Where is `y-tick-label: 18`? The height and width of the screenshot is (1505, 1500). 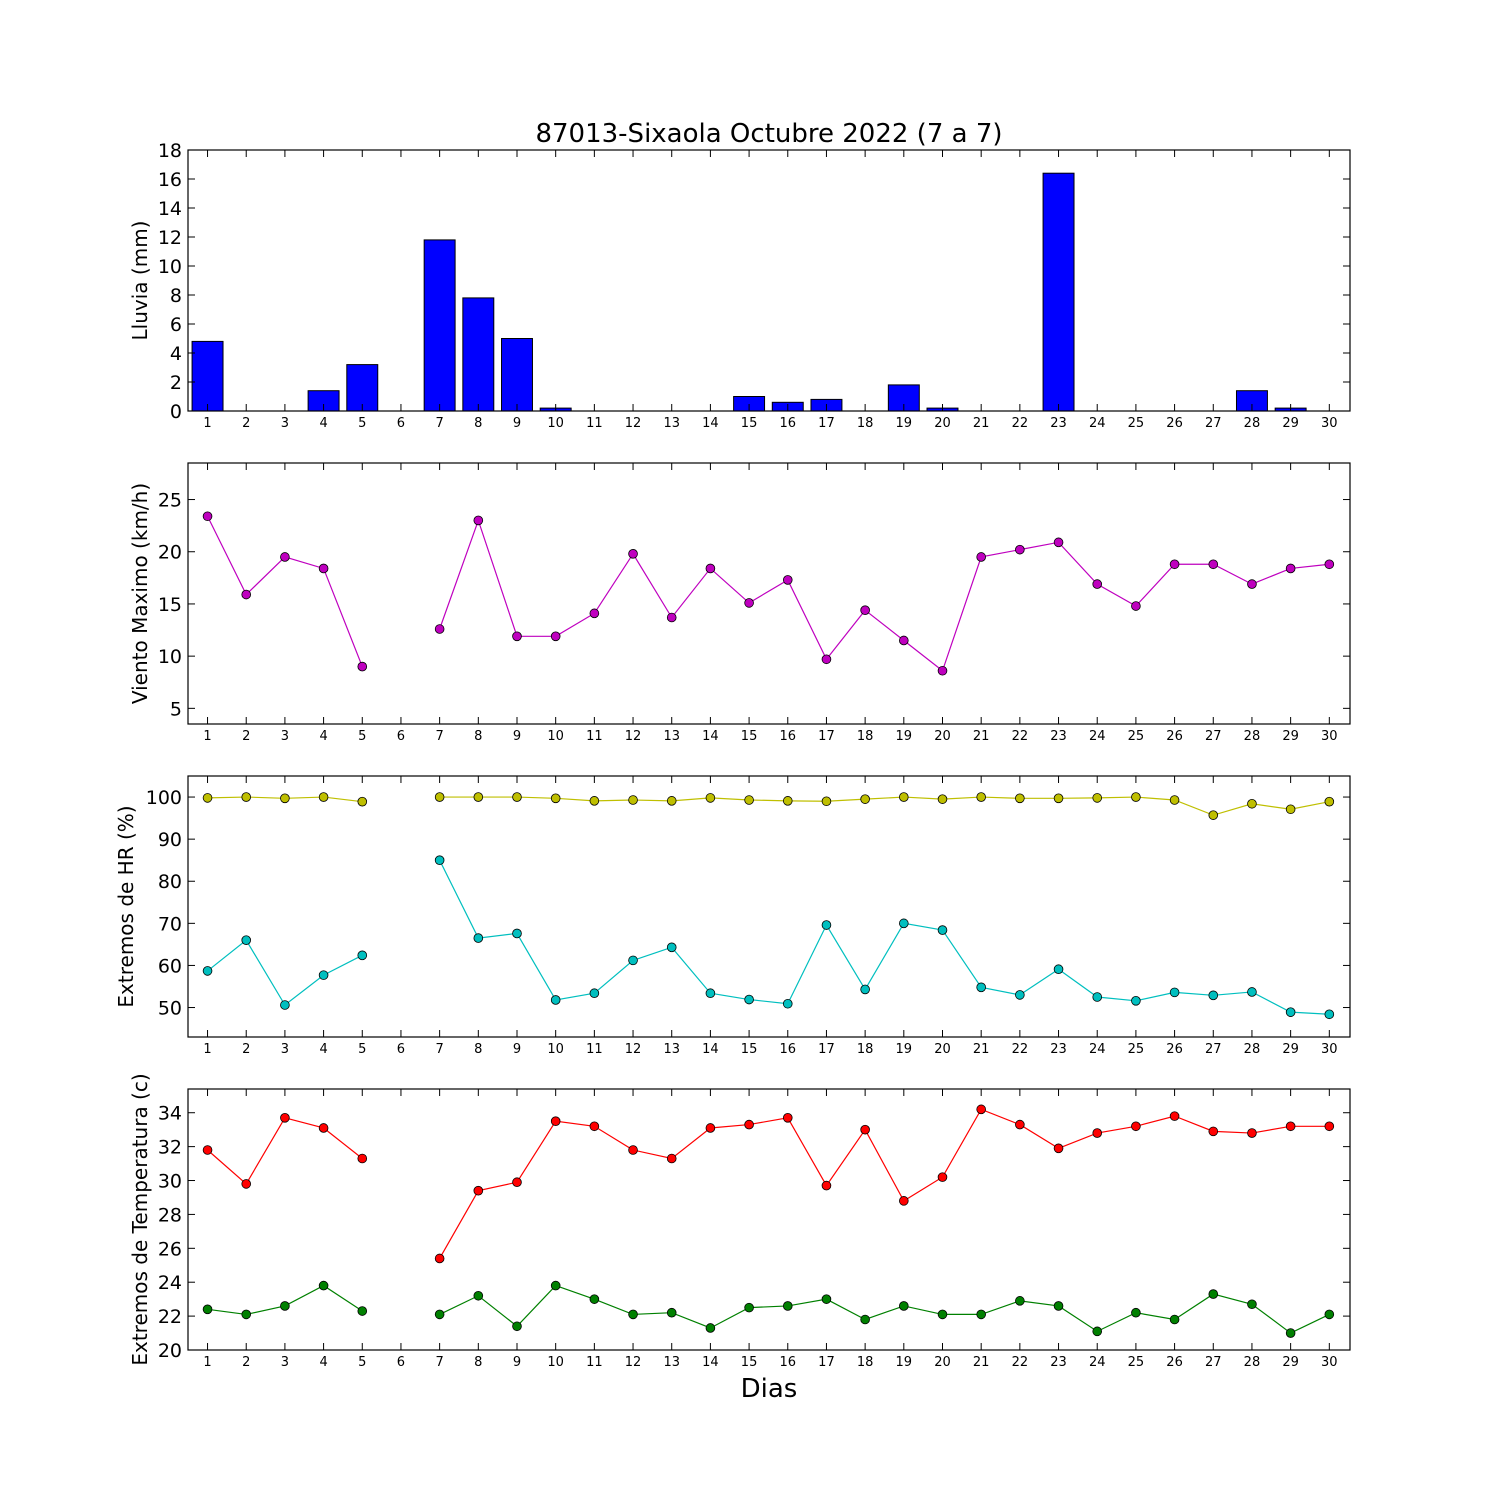
y-tick-label: 18 is located at coordinates (170, 151).